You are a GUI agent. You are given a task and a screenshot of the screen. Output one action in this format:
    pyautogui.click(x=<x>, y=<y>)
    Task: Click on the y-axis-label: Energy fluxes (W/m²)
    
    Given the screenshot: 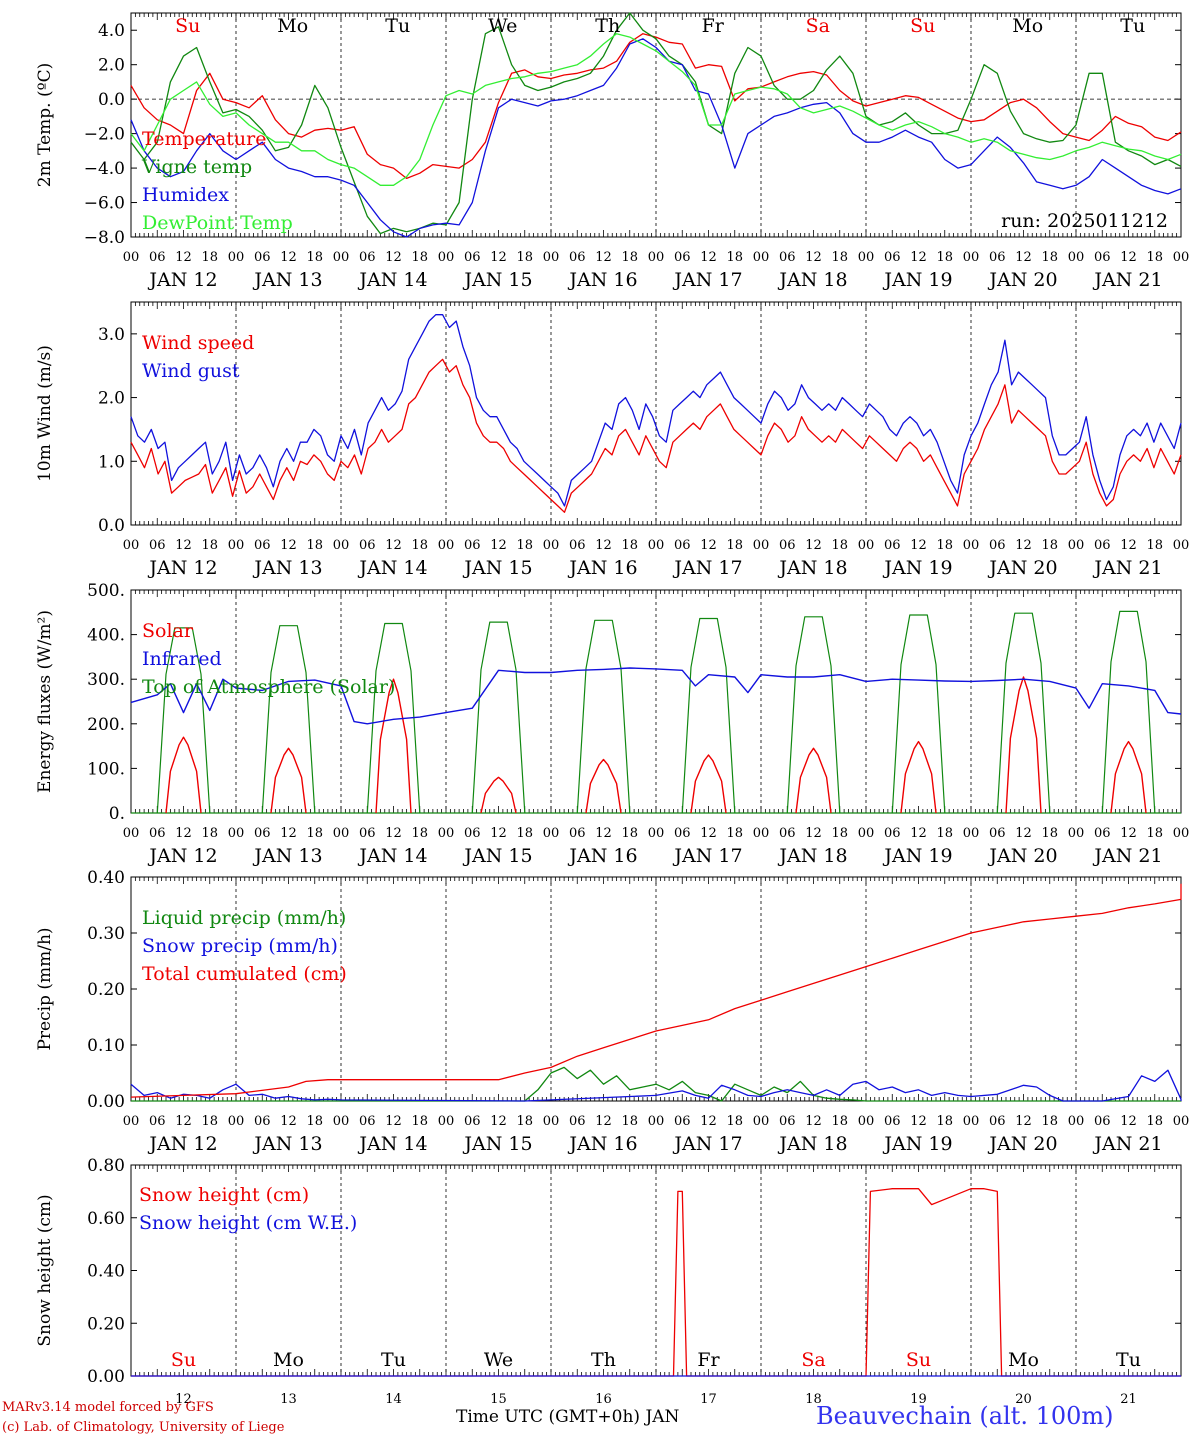 What is the action you would take?
    pyautogui.click(x=45, y=701)
    